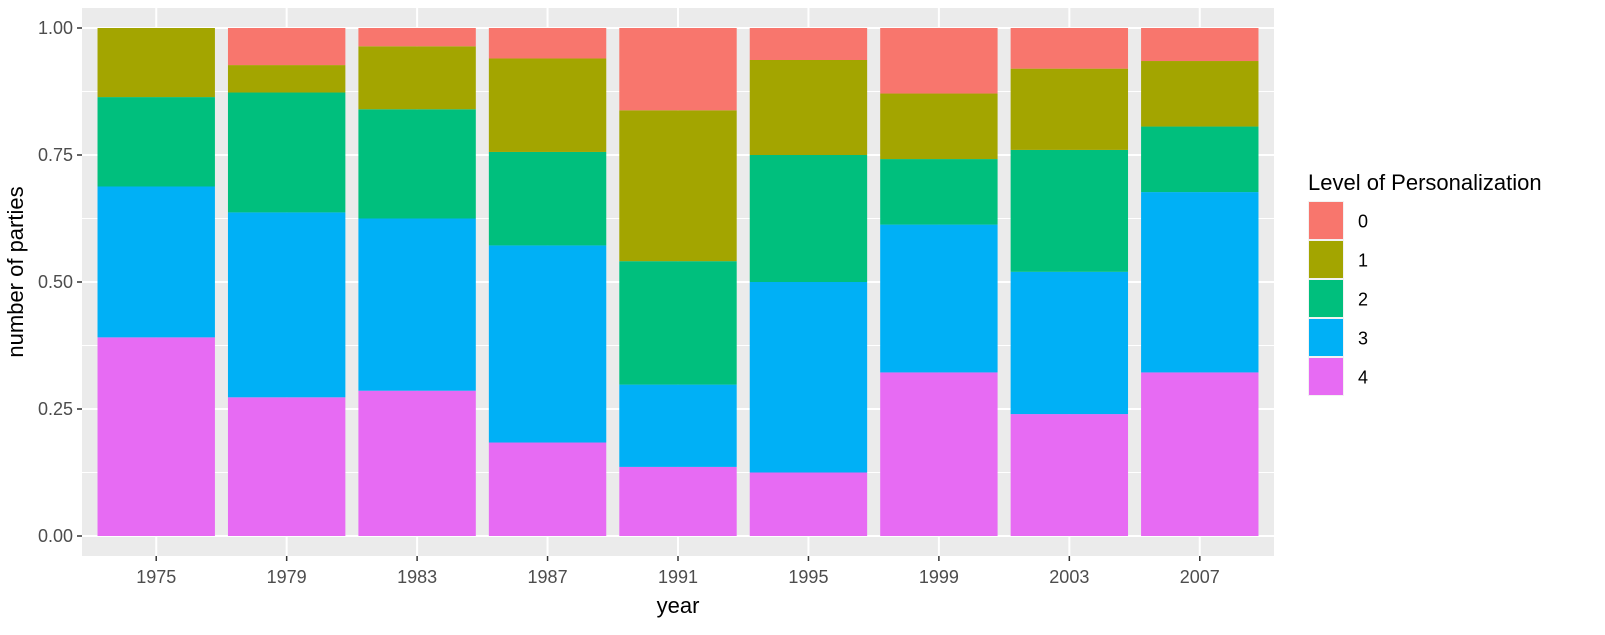 Image resolution: width=1605 pixels, height=635 pixels. Describe the element at coordinates (287, 577) in the screenshot. I see `x-tick-label: 1979` at that location.